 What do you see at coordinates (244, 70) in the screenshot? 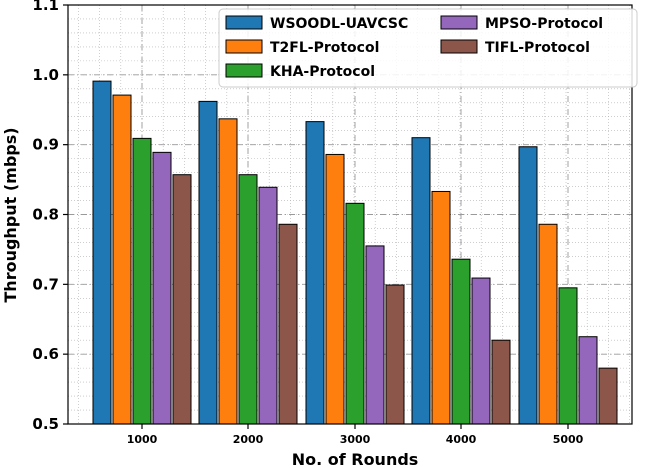
I see `legend-swatch-kha-protocol` at bounding box center [244, 70].